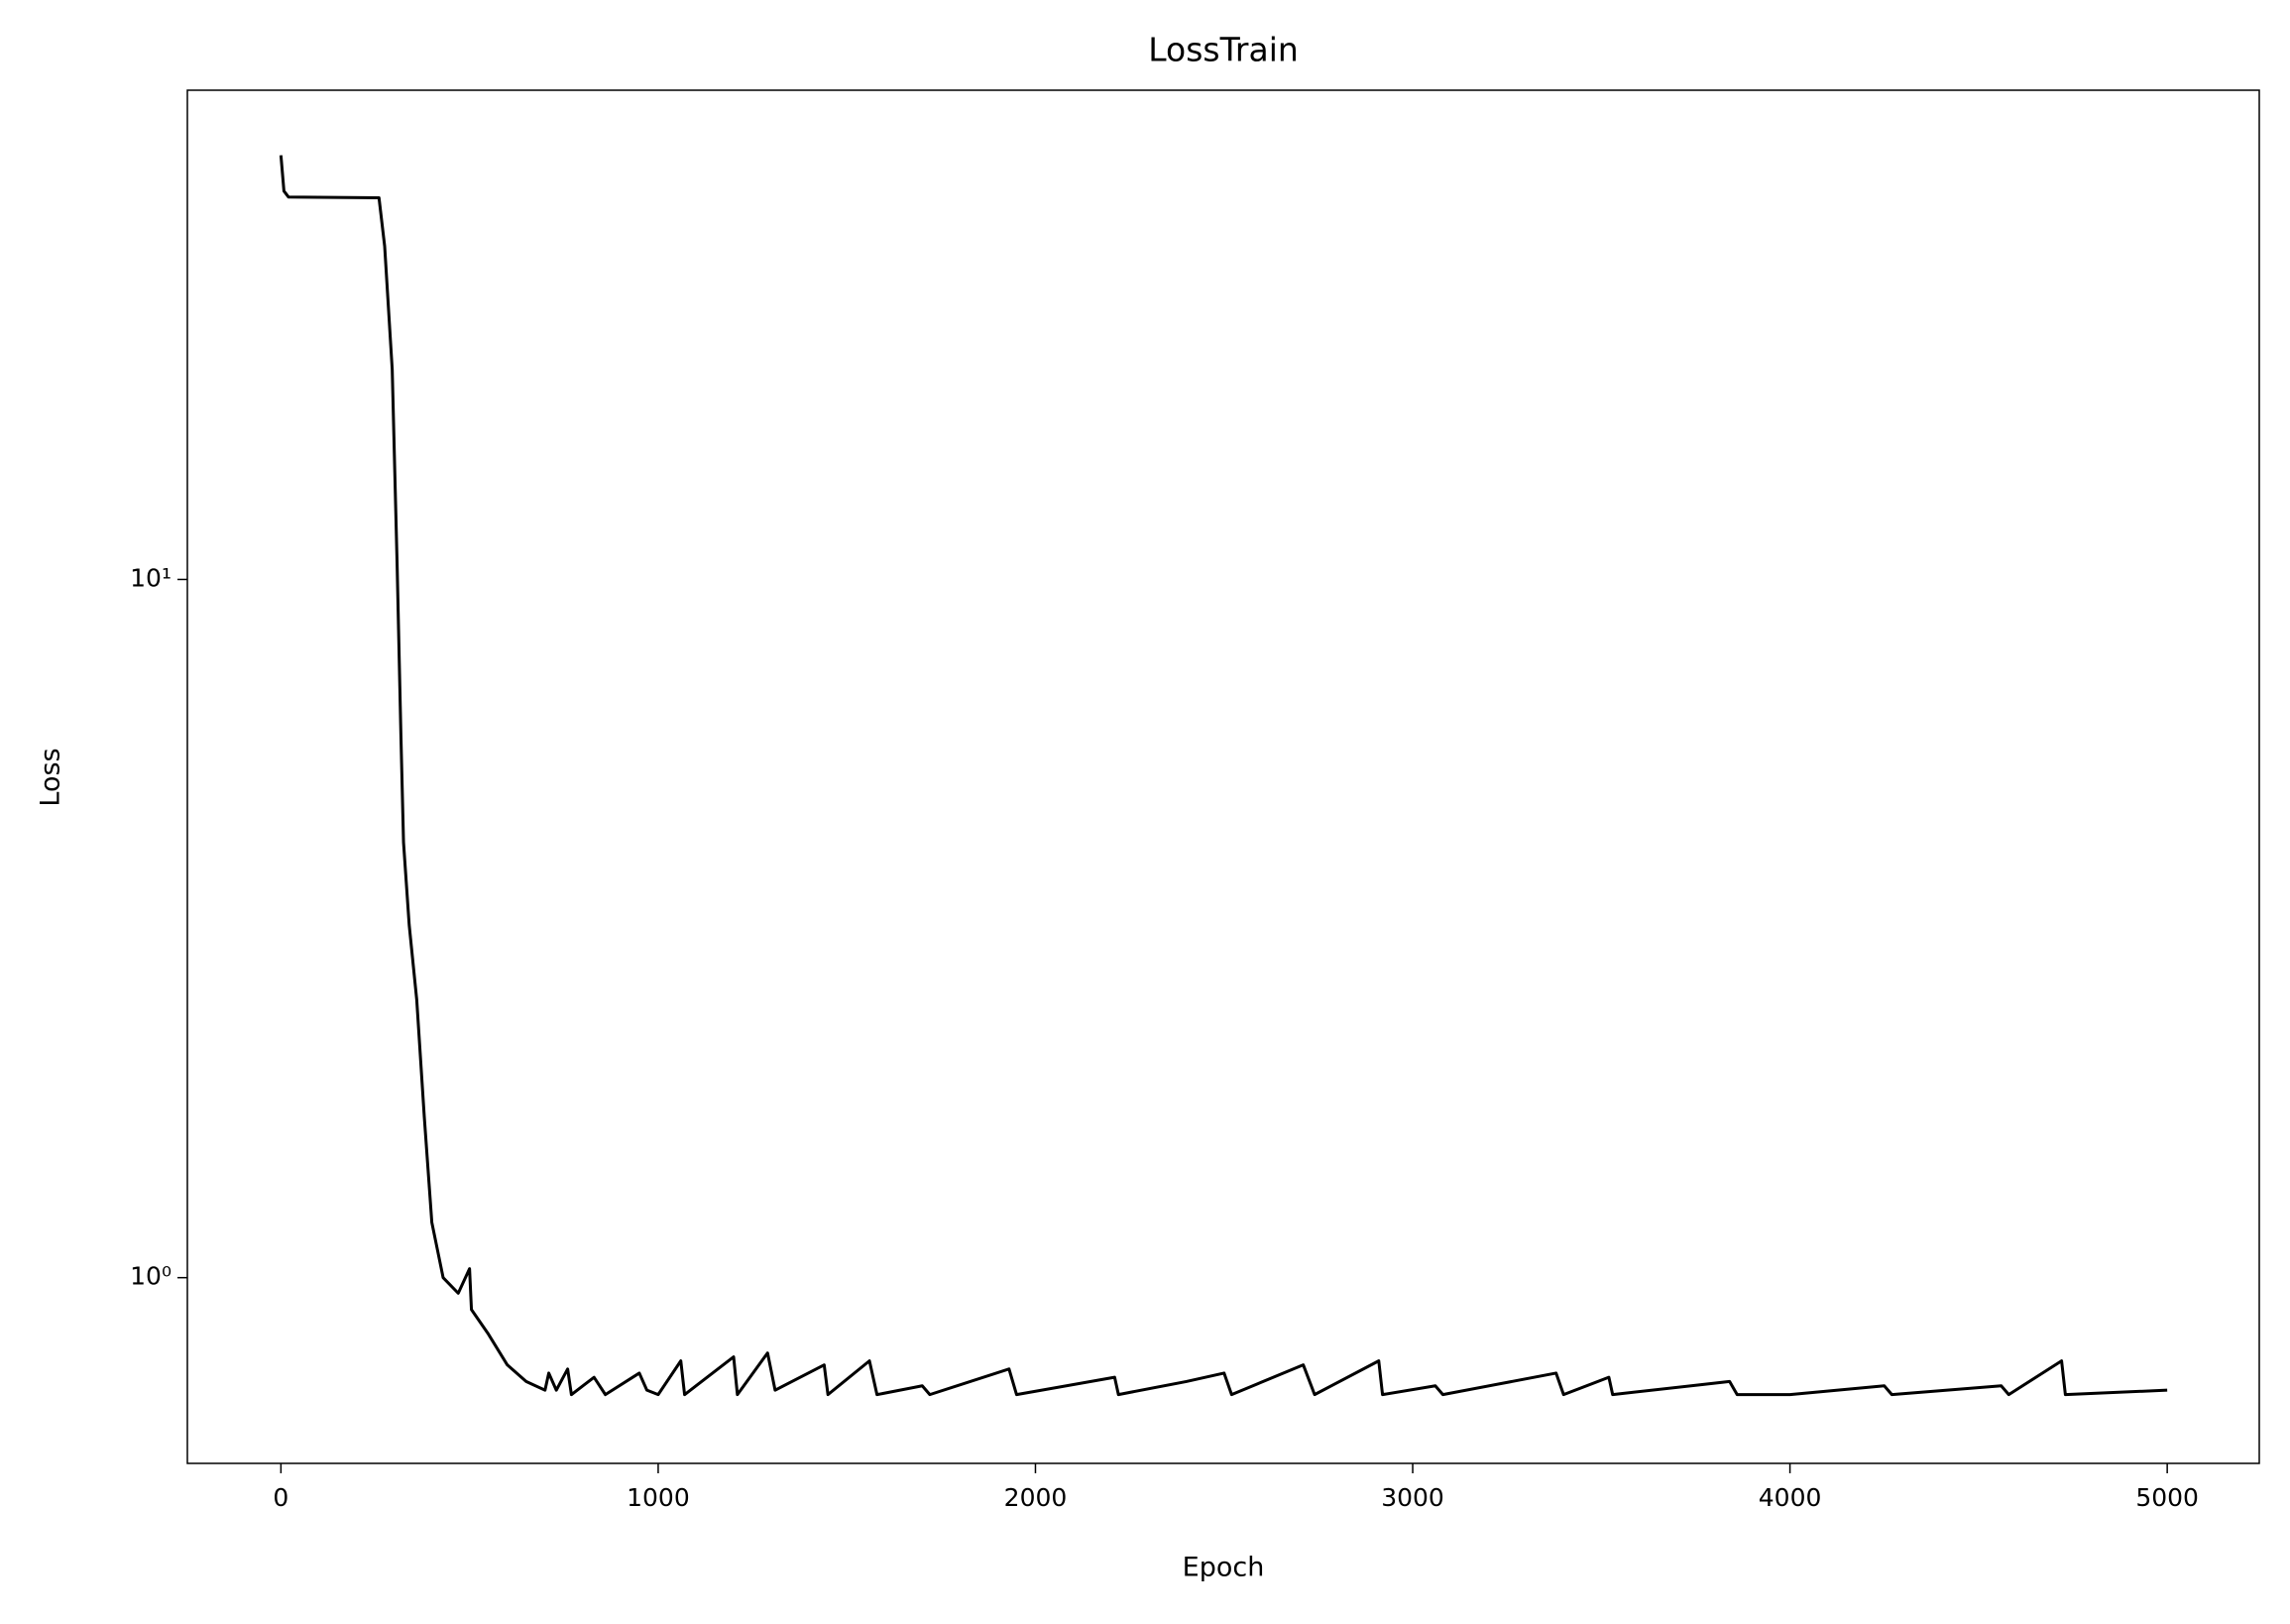 The width and height of the screenshot is (2290, 1624). What do you see at coordinates (280, 1497) in the screenshot?
I see `x-tick-label: 0` at bounding box center [280, 1497].